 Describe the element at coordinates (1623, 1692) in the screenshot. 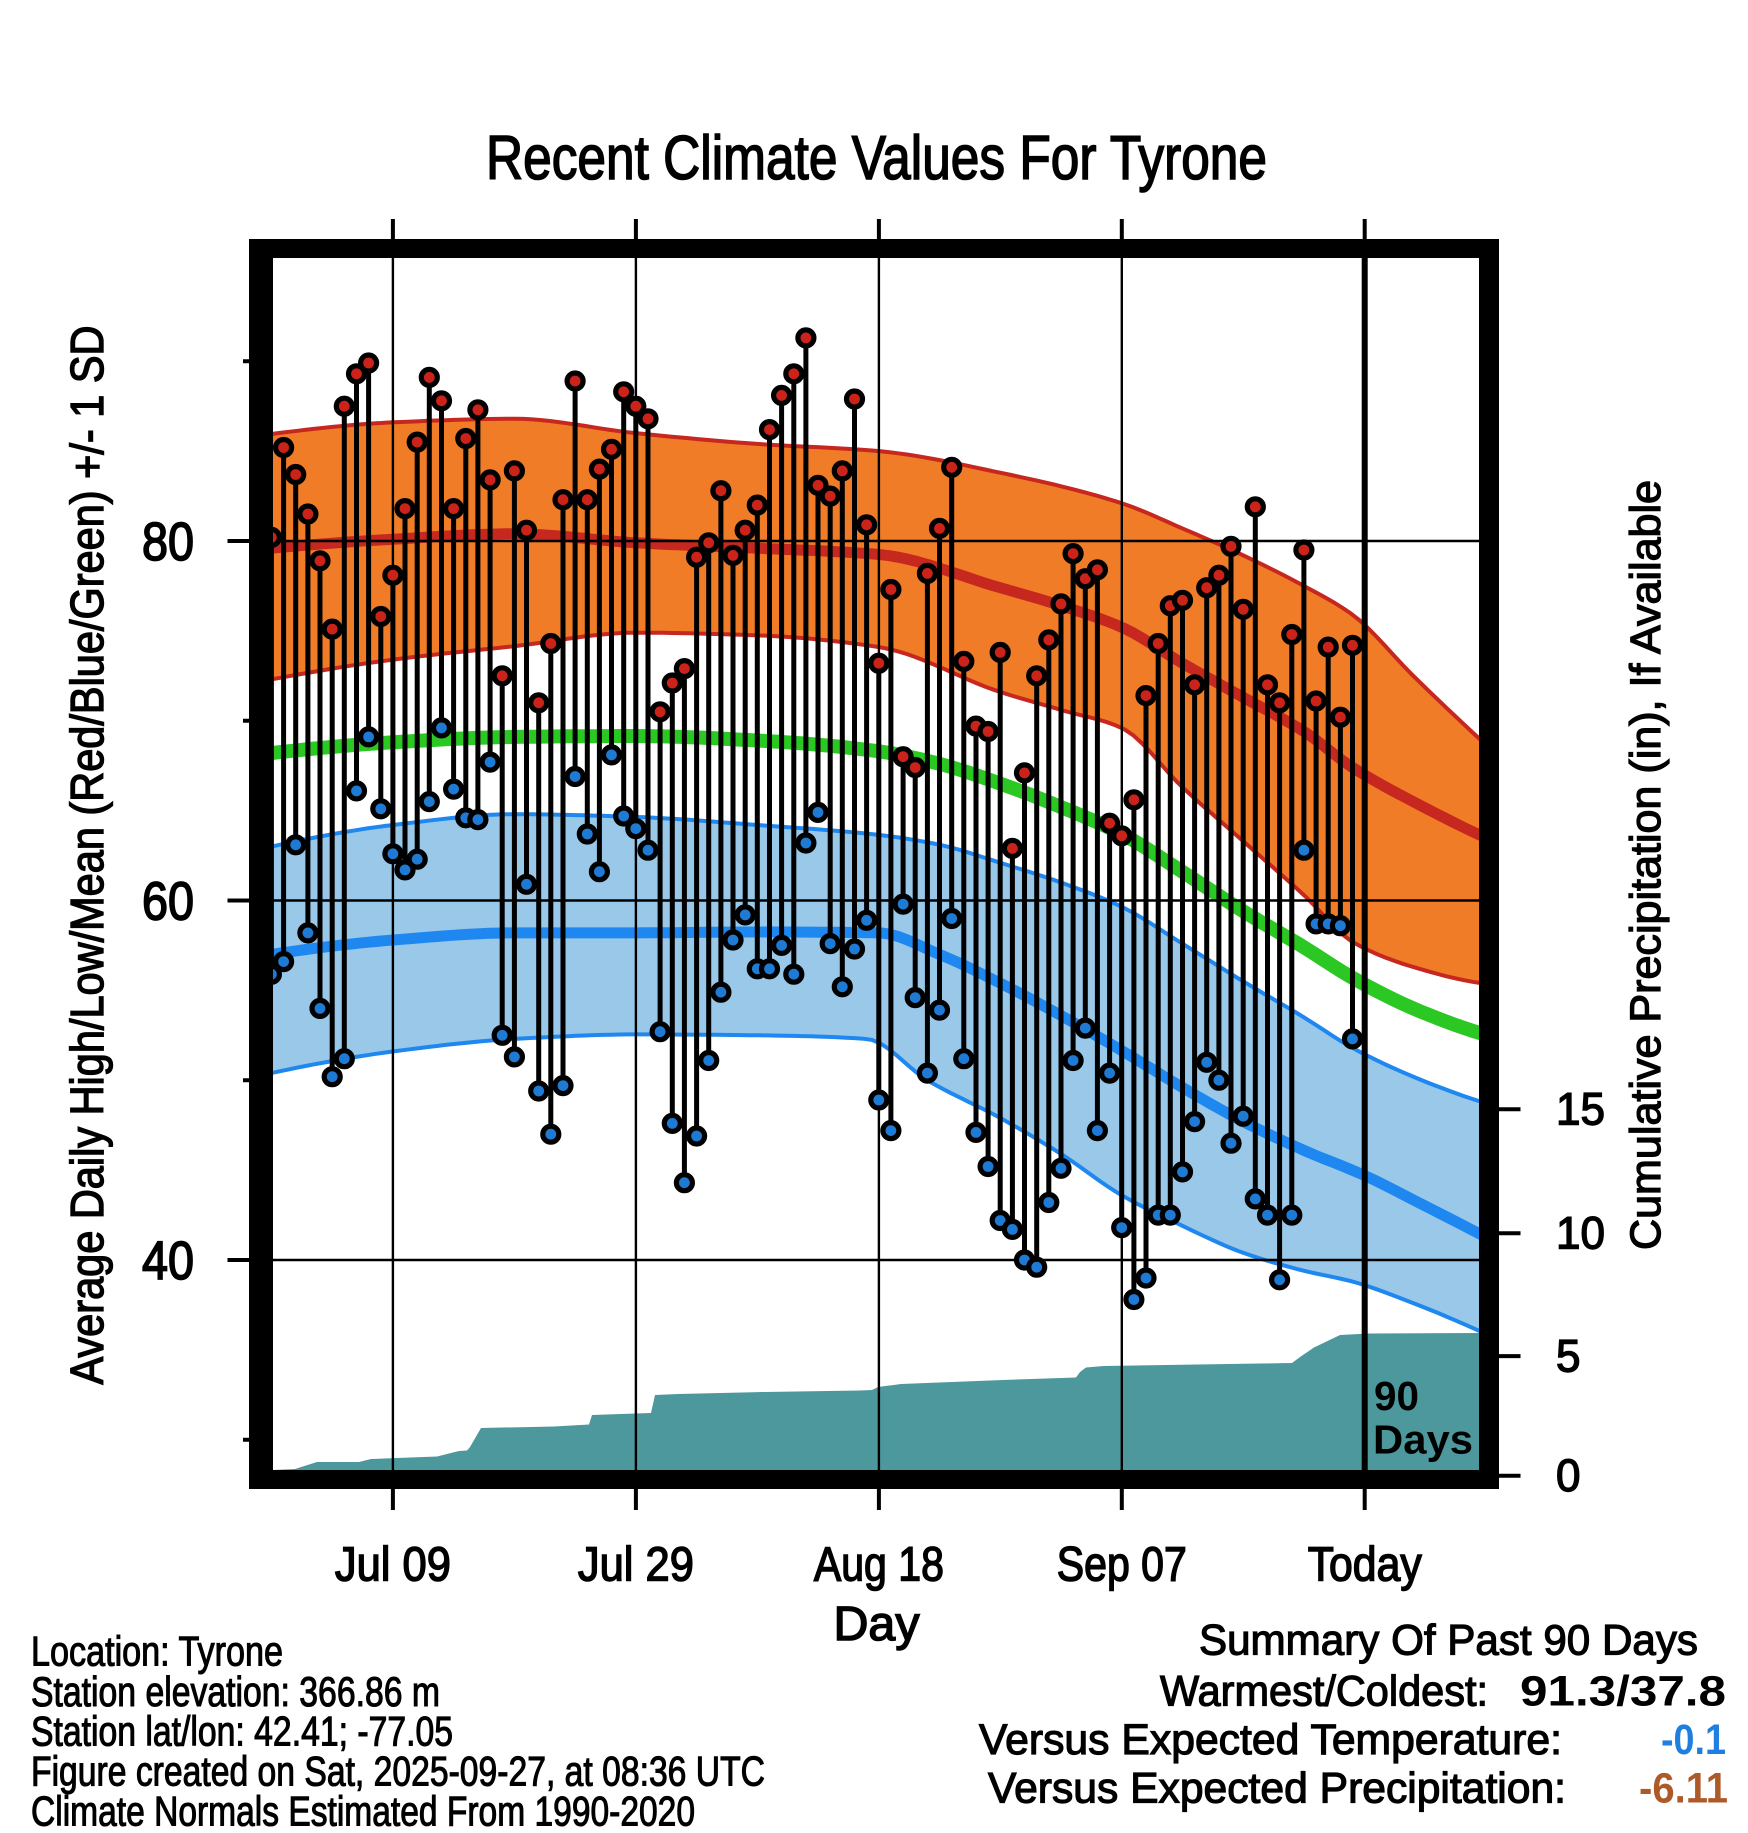

I see `svg-text: 91.3/37.8` at that location.